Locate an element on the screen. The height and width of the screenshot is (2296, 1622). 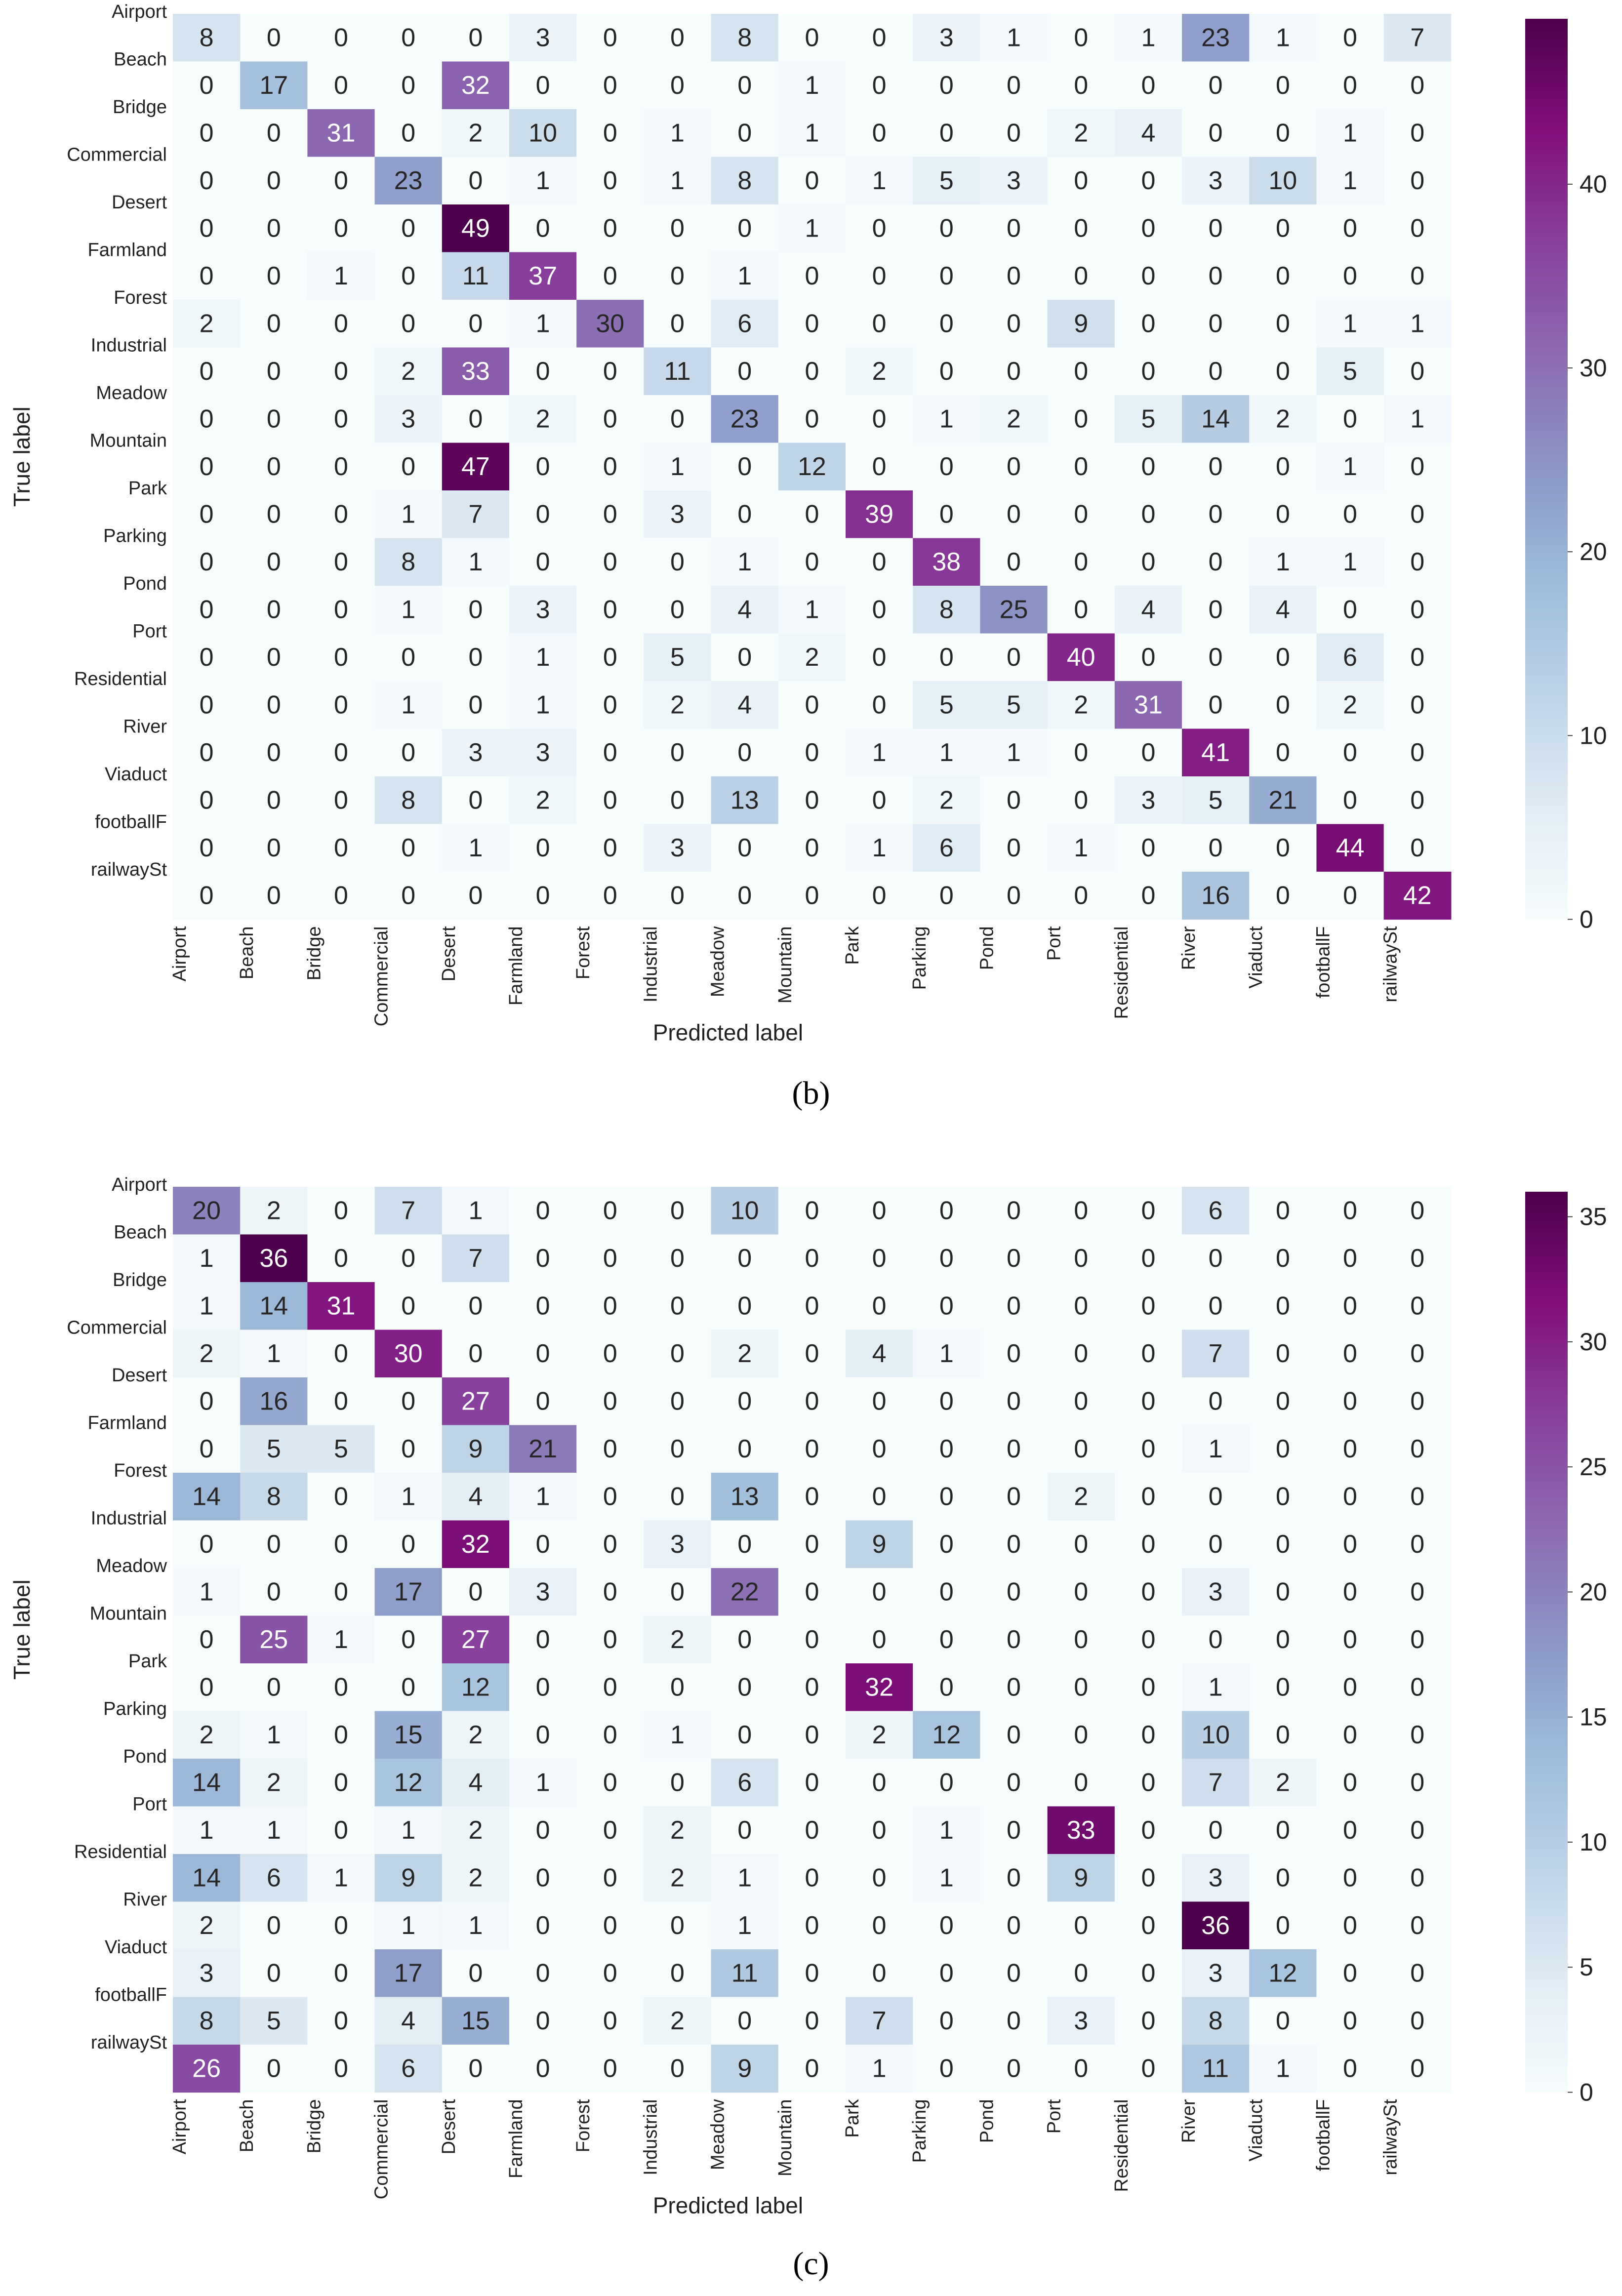
cell-value: 36 is located at coordinates (274, 1258).